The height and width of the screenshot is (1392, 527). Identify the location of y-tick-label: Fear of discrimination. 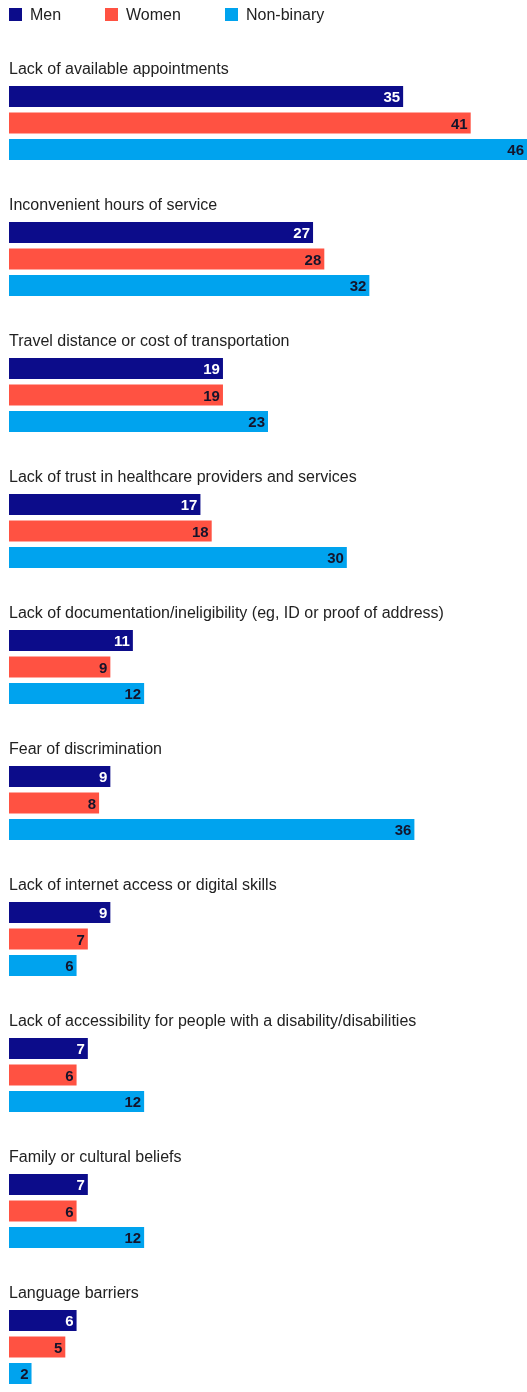
(85, 748).